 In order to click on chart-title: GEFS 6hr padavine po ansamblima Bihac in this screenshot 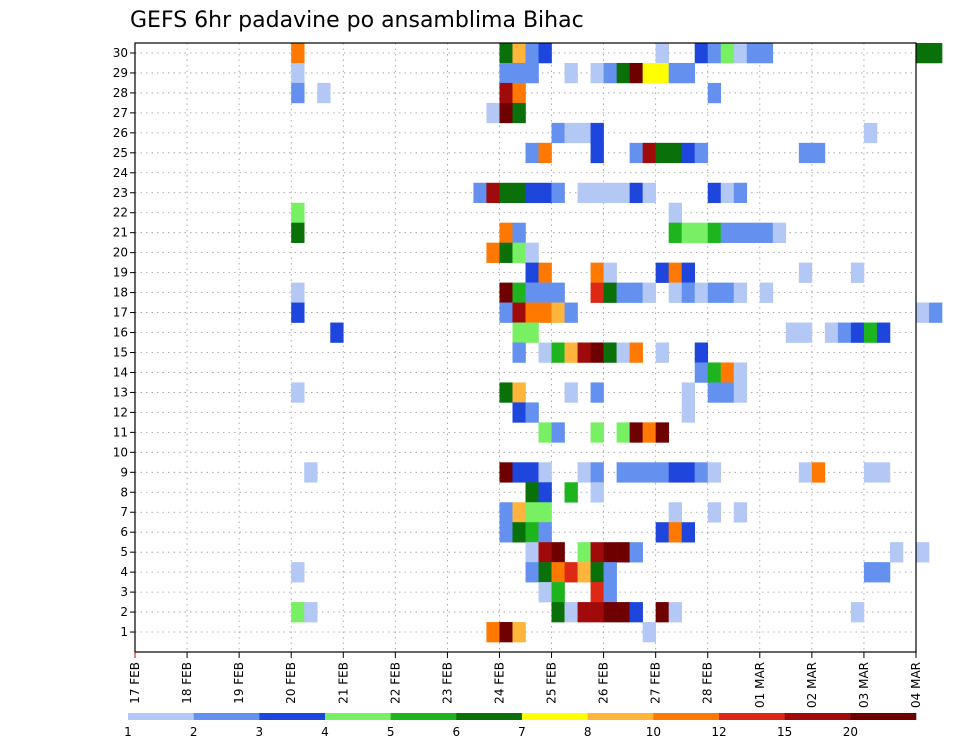, I will do `click(357, 20)`.